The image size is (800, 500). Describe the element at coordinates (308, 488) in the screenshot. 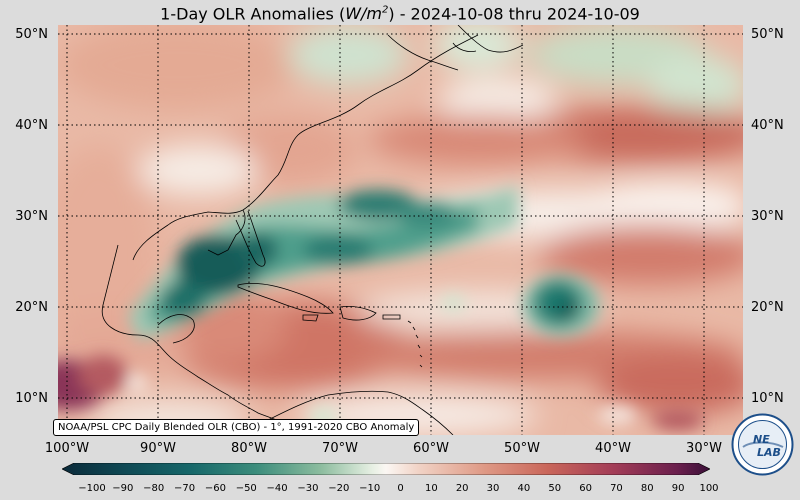

I see `colorbar-tick-label: −30` at that location.